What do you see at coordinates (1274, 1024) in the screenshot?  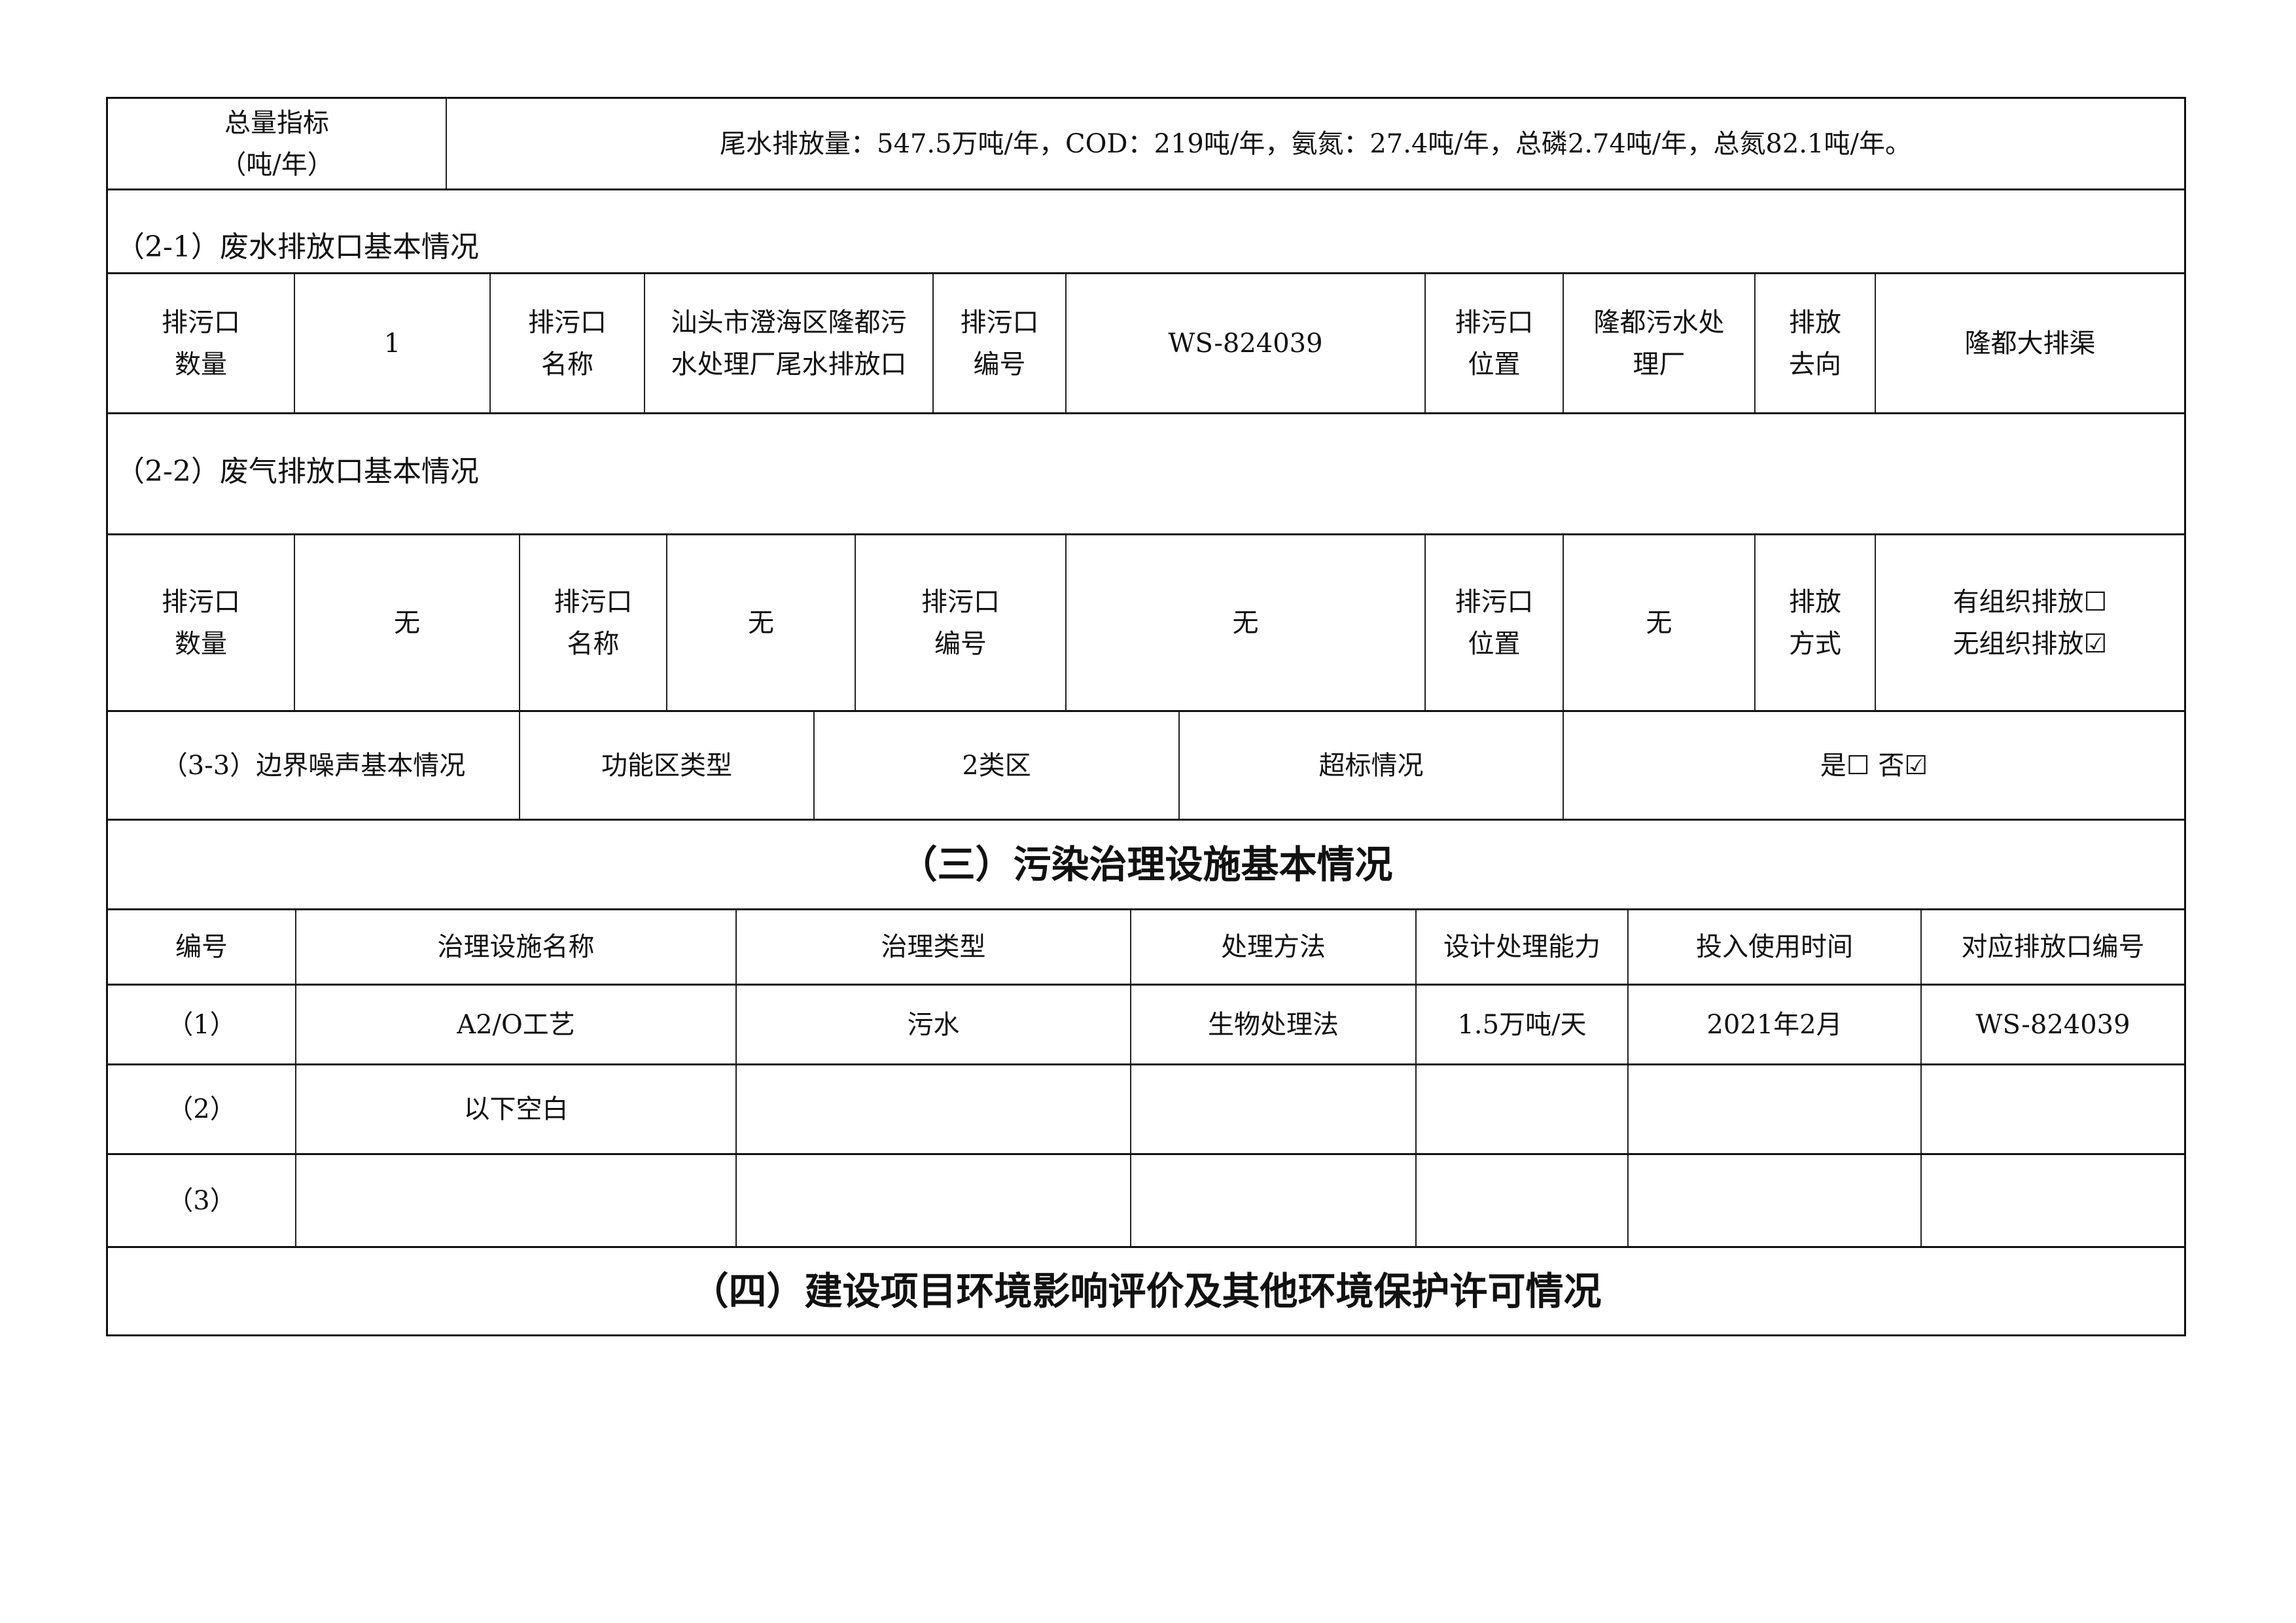 I see `facility-cell-3: 生物处理法` at bounding box center [1274, 1024].